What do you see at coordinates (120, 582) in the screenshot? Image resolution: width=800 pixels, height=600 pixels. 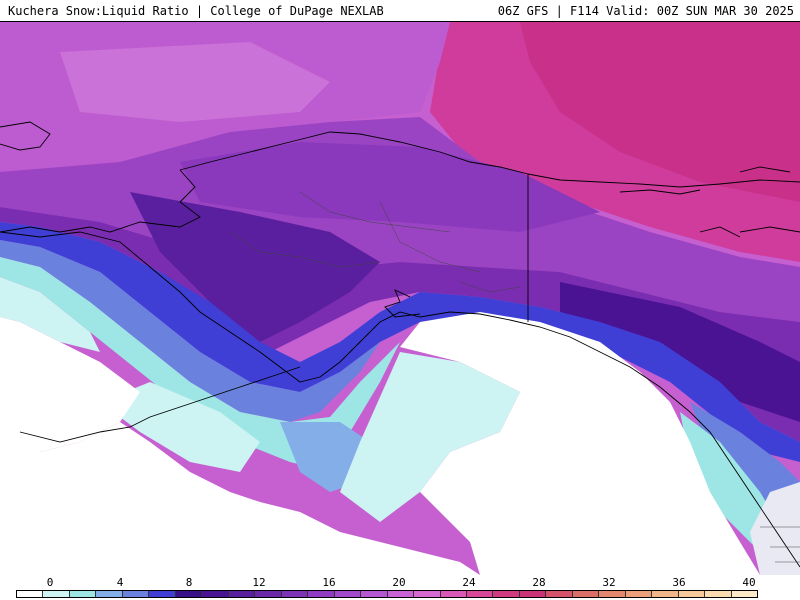 I see `legend-tick-4: 4` at bounding box center [120, 582].